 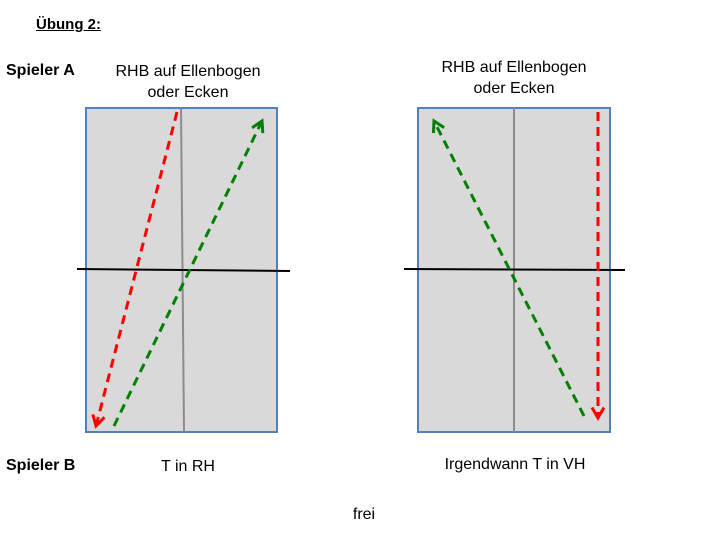 I want to click on court-left-bottom-caption: T in RH, so click(x=188, y=466).